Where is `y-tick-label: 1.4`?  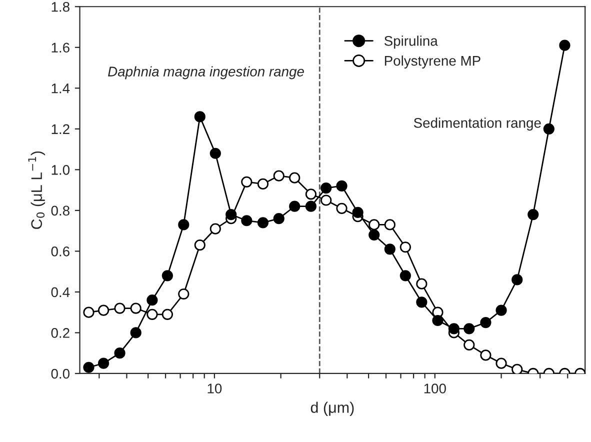 y-tick-label: 1.4 is located at coordinates (61, 89).